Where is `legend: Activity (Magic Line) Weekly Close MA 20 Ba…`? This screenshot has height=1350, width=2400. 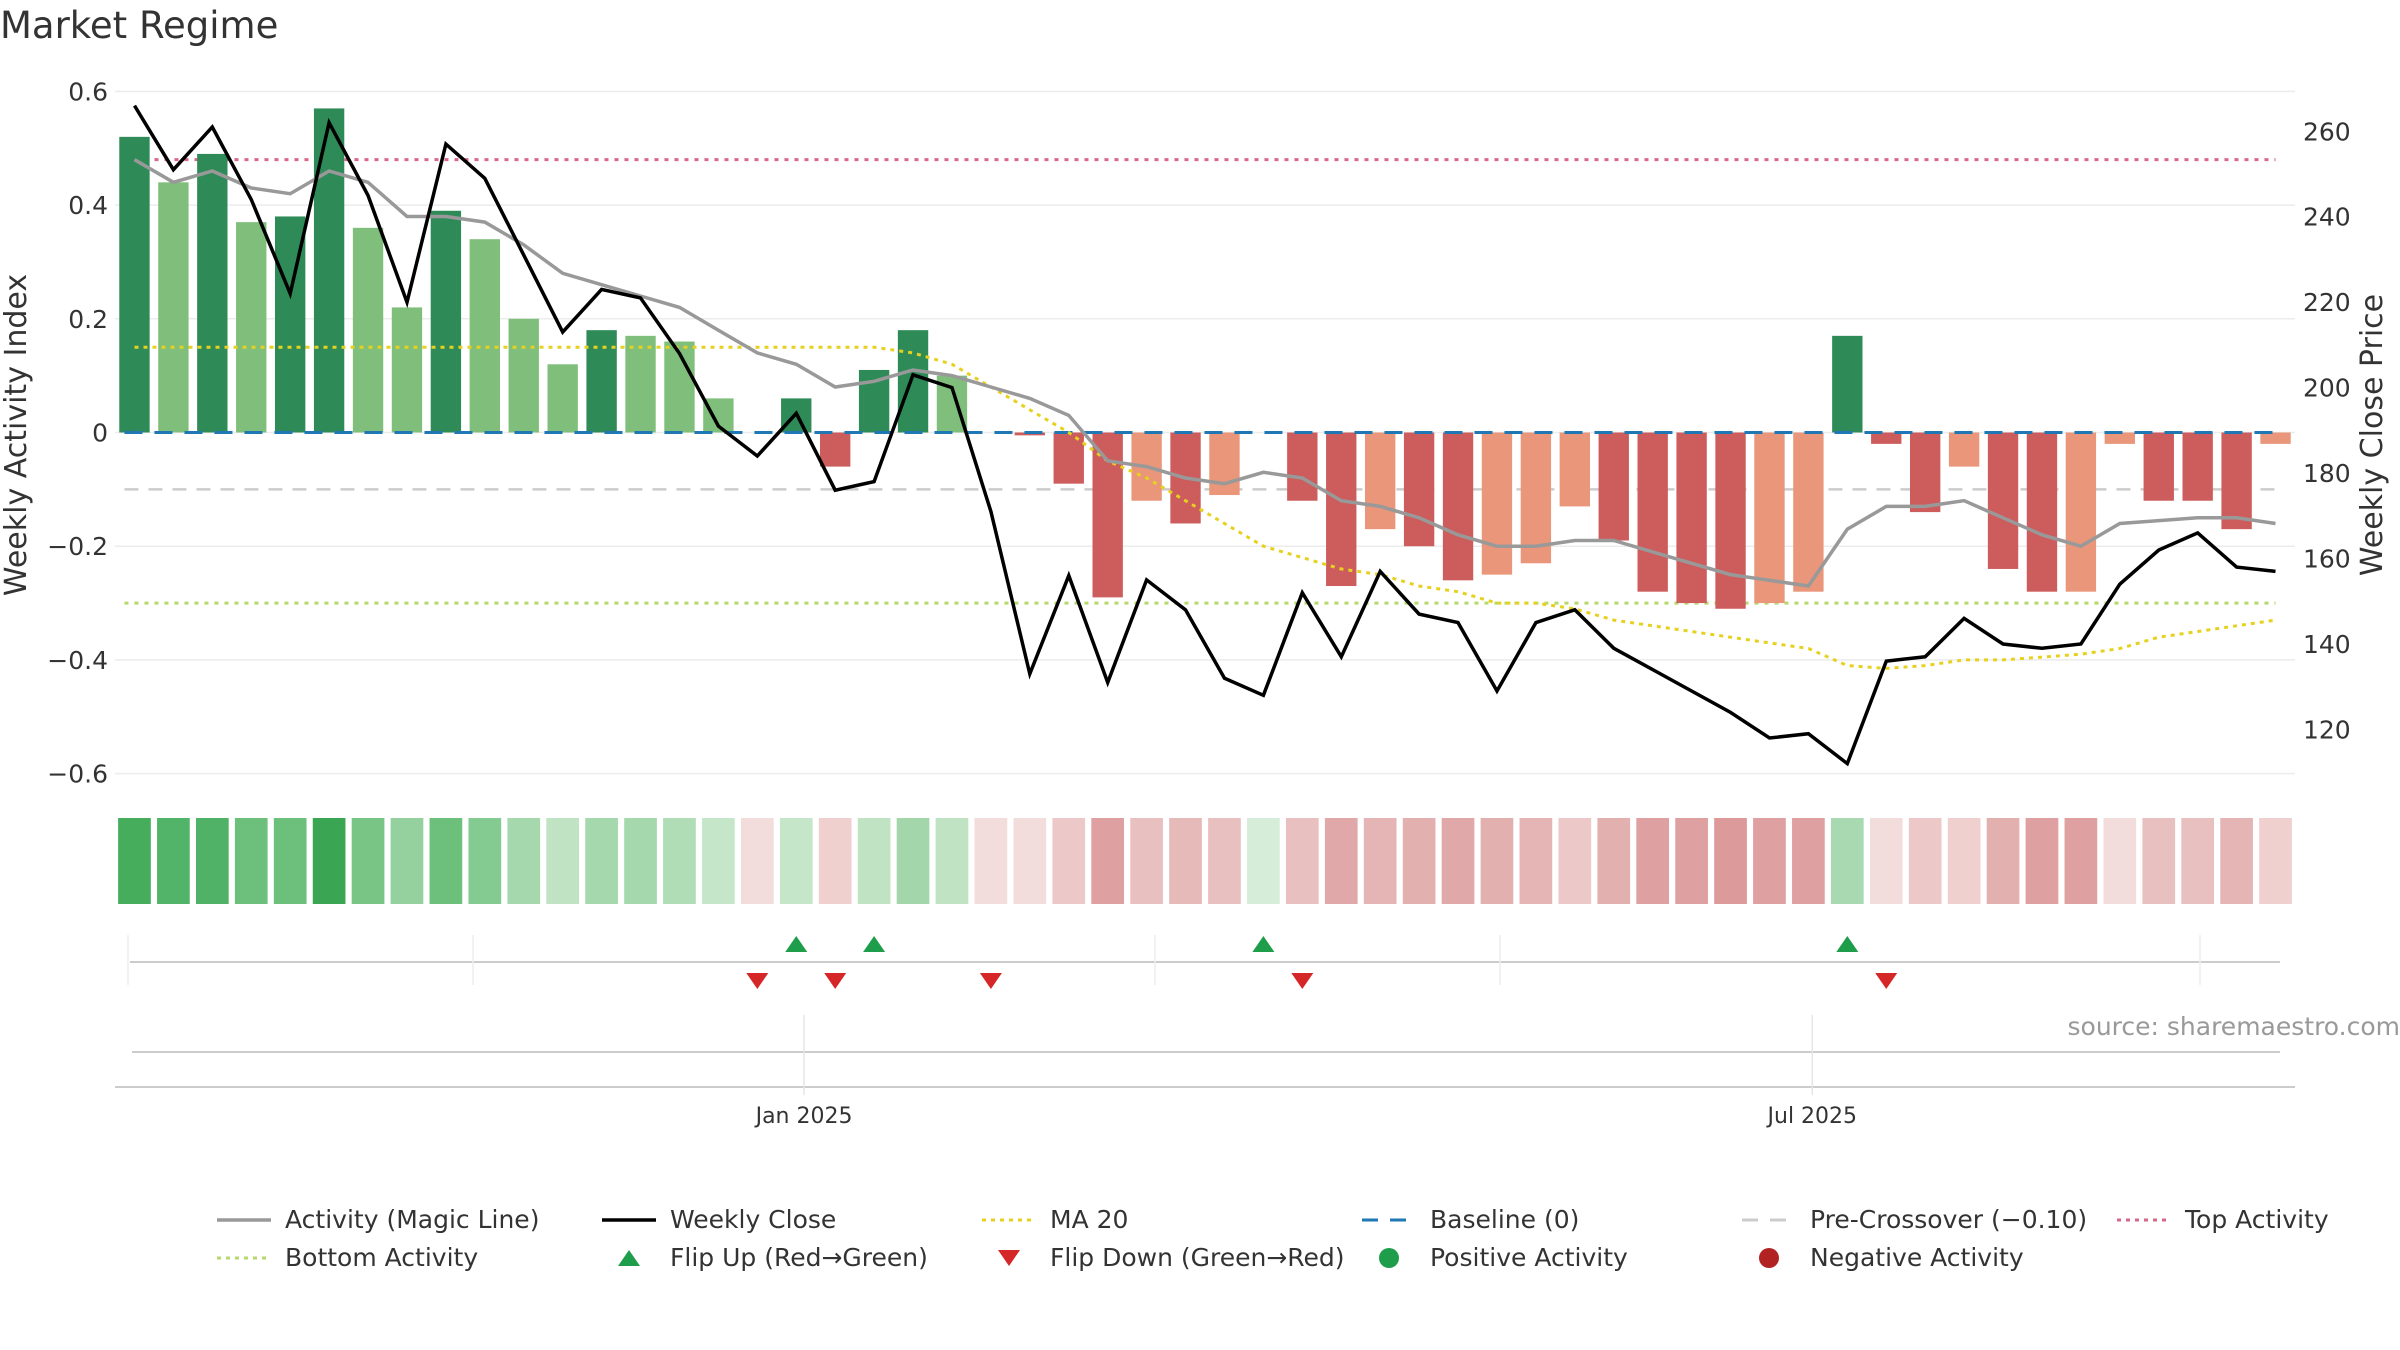 legend: Activity (Magic Line) Weekly Close MA 20 Ba… is located at coordinates (1275, 1245).